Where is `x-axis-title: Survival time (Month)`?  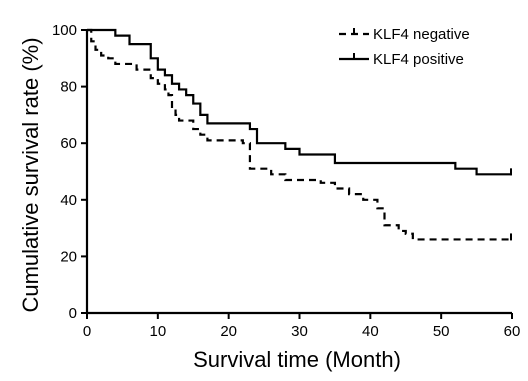 x-axis-title: Survival time (Month) is located at coordinates (297, 359).